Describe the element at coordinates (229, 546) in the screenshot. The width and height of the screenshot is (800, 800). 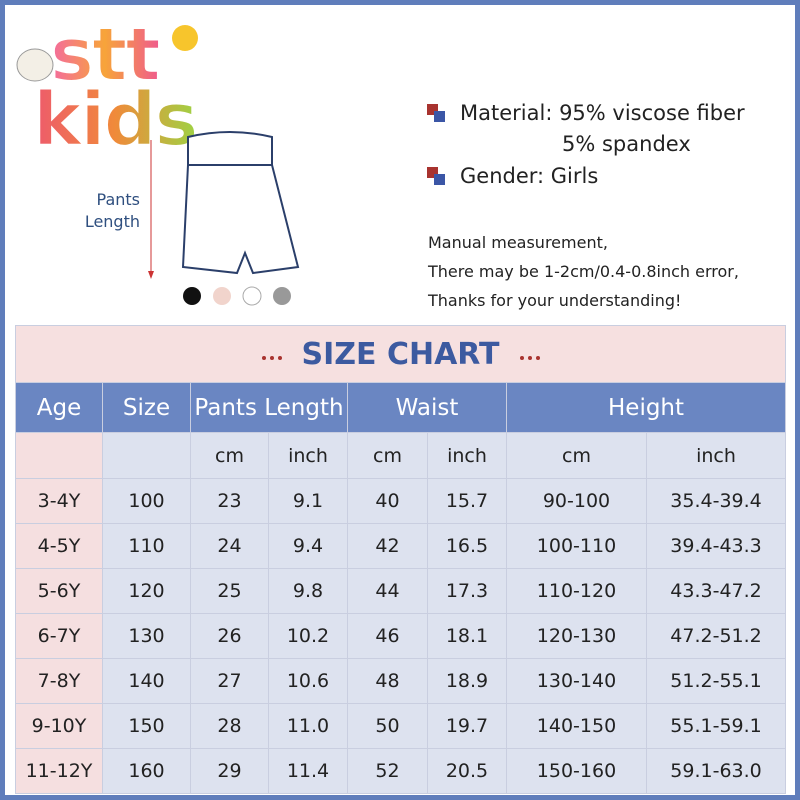
I see `cell: 24` at that location.